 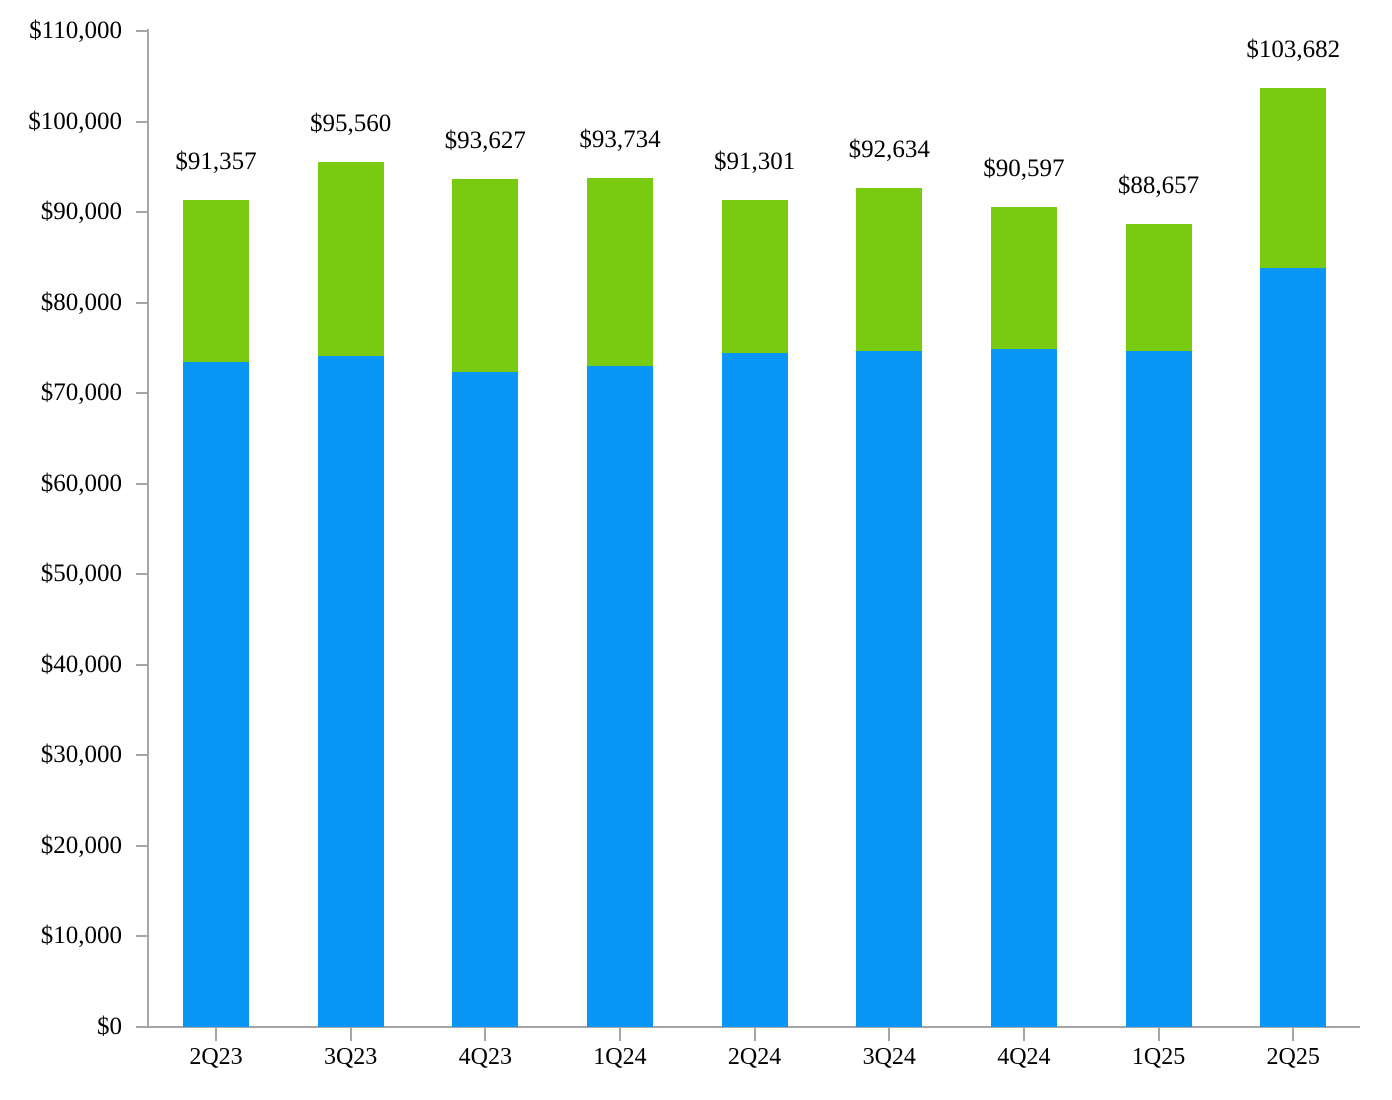 What do you see at coordinates (749, 1027) in the screenshot?
I see `x-axis-line` at bounding box center [749, 1027].